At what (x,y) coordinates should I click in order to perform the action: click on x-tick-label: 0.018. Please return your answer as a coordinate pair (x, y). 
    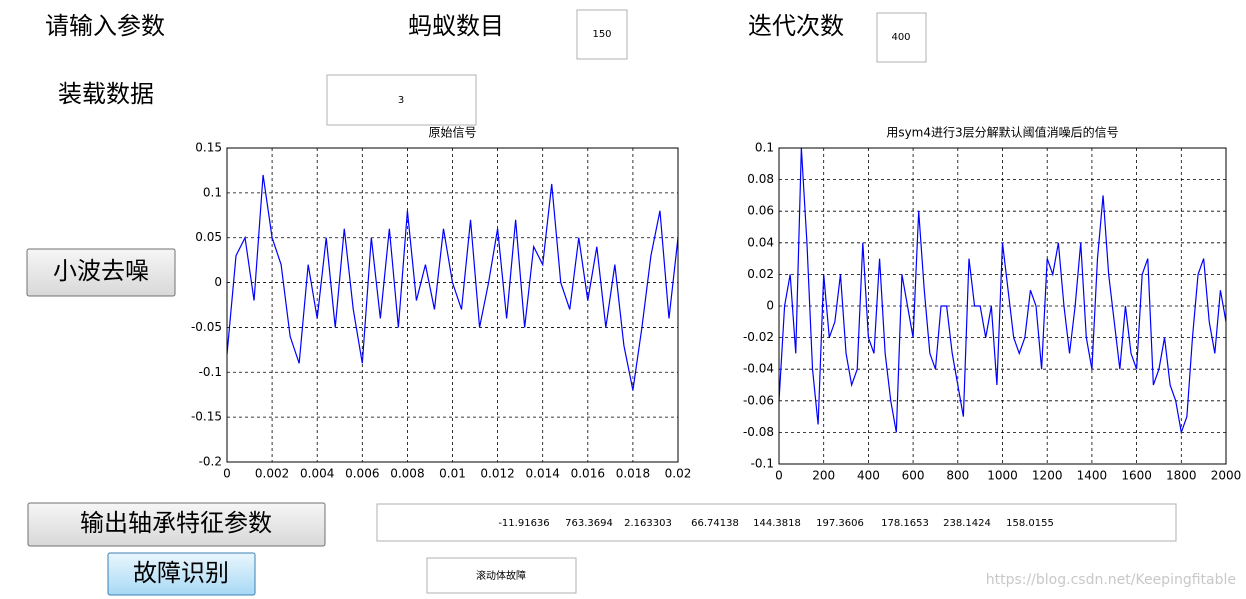
    Looking at the image, I should click on (633, 474).